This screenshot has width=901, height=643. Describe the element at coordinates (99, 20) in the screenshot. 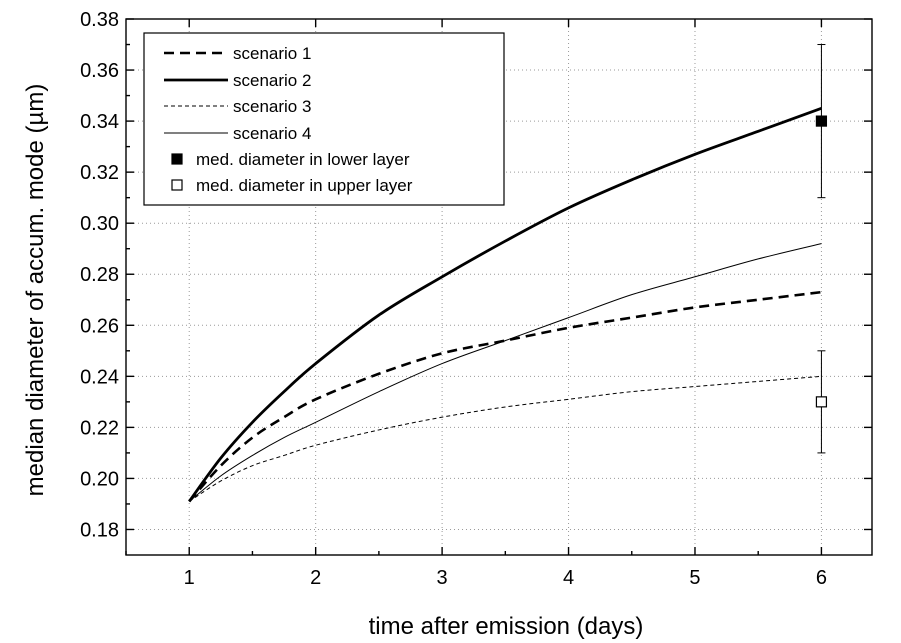

I see `y-tick-label: 0.38` at that location.